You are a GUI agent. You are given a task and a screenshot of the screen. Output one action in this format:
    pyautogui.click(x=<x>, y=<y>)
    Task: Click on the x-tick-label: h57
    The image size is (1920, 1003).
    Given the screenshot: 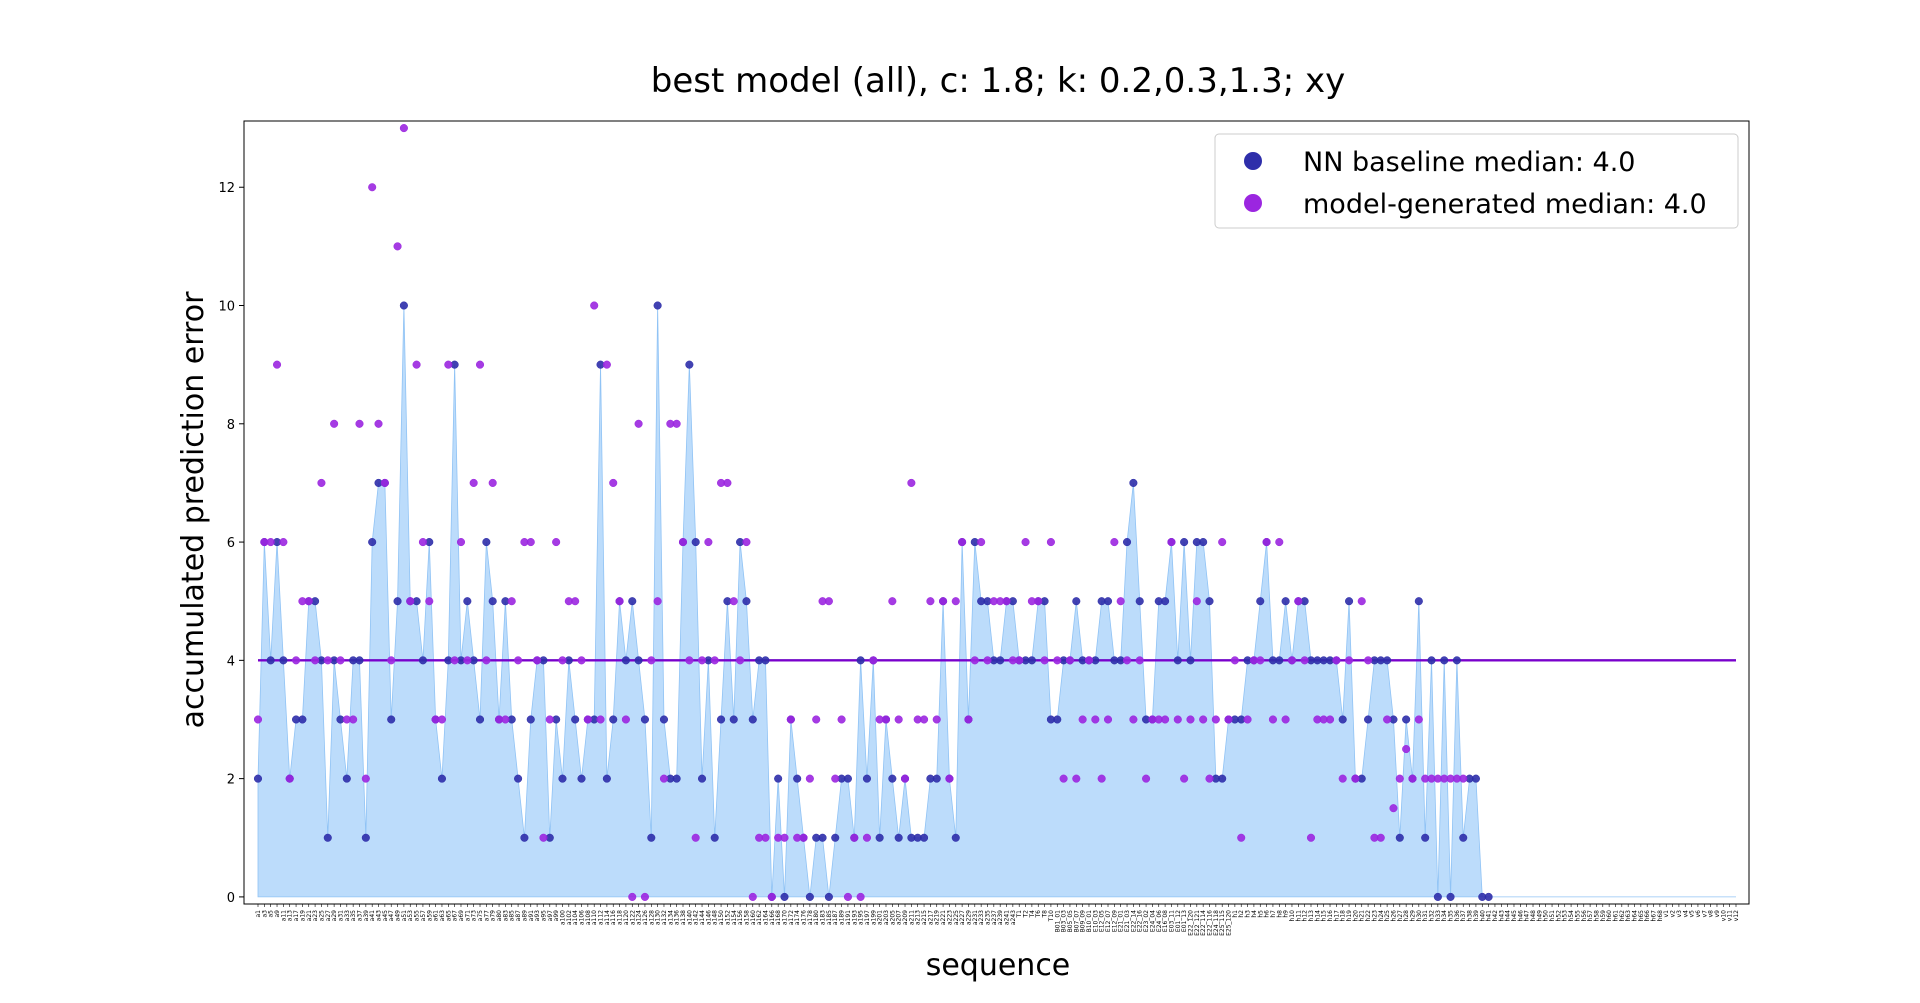 What is the action you would take?
    pyautogui.click(x=1590, y=916)
    